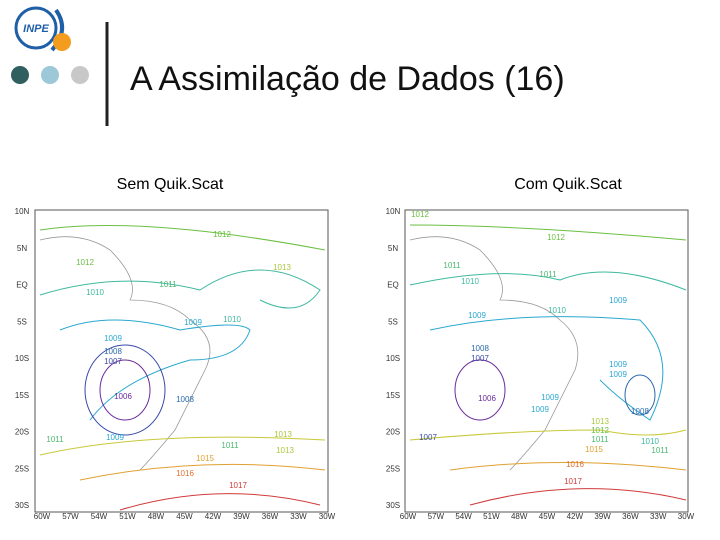 This screenshot has height=540, width=720. Describe the element at coordinates (568, 184) in the screenshot. I see `panel-subtitle: Com Quik.Scat` at that location.